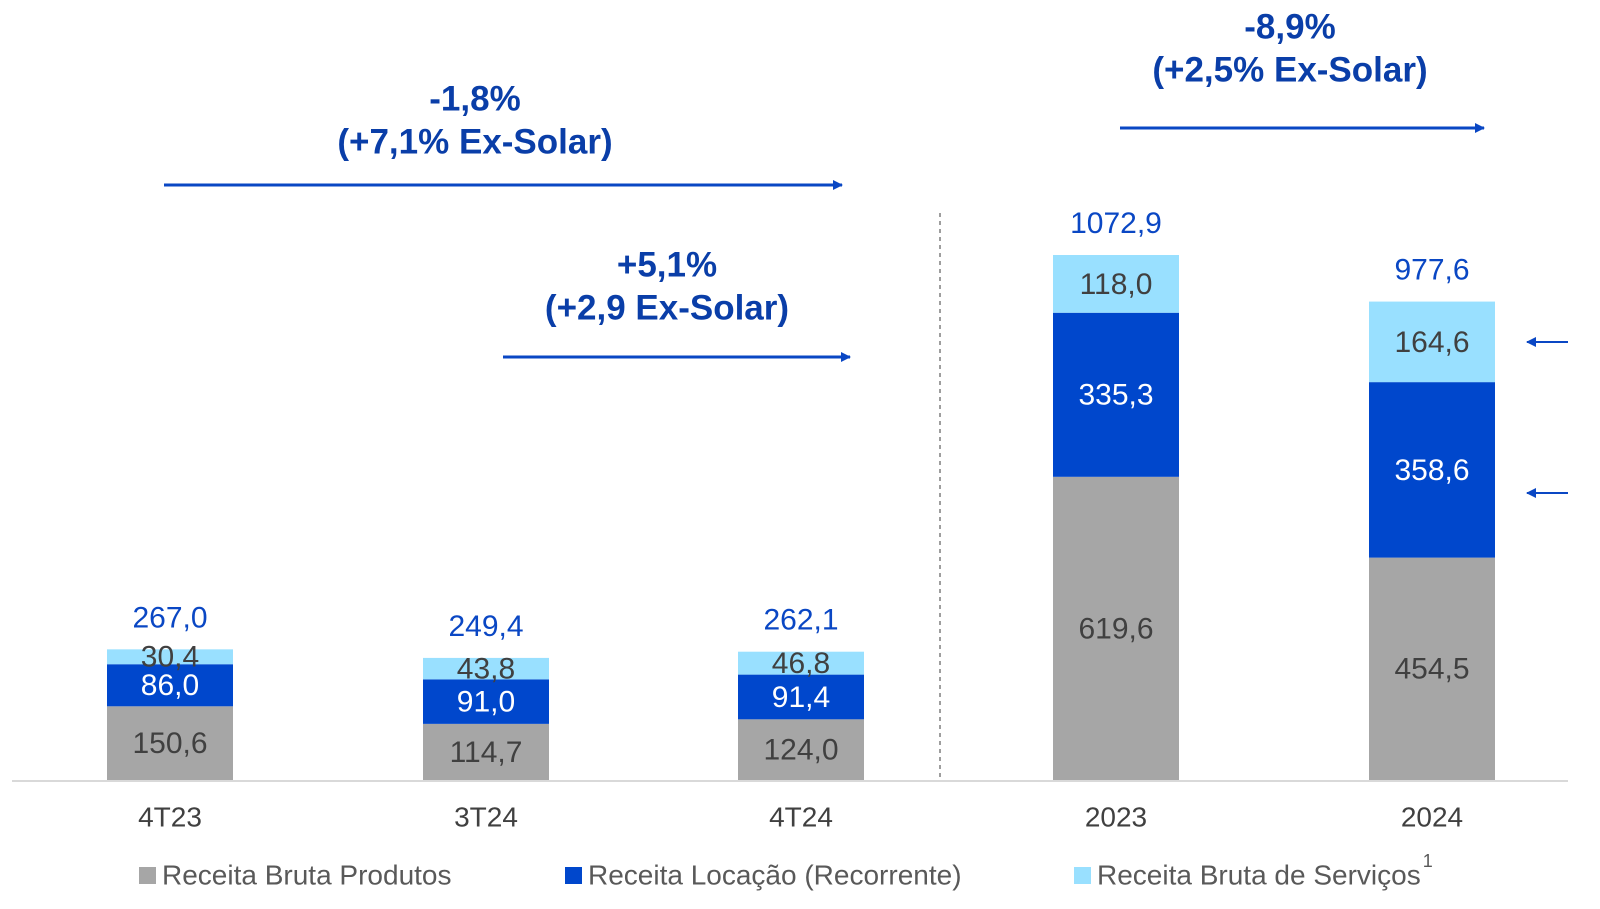 This screenshot has width=1600, height=909. I want to click on segment-label: 164,6, so click(1431, 342).